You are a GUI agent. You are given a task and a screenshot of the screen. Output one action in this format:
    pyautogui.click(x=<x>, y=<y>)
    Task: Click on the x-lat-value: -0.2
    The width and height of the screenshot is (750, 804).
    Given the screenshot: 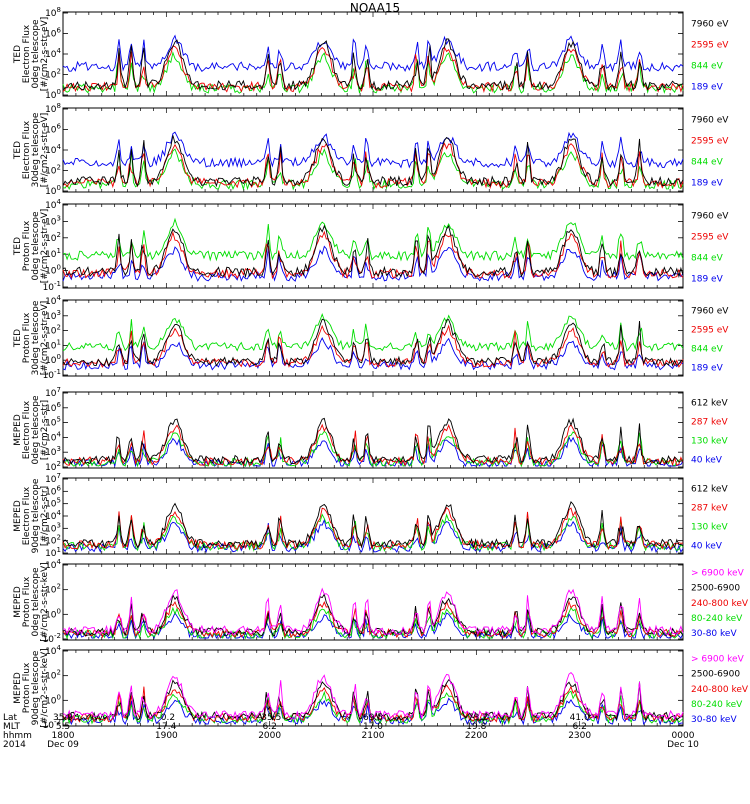 What is the action you would take?
    pyautogui.click(x=167, y=718)
    